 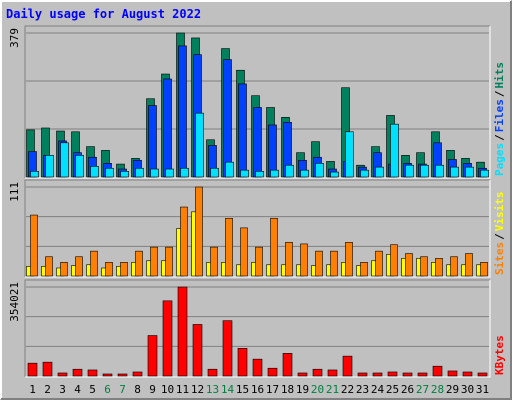 What do you see at coordinates (287, 389) in the screenshot?
I see `x-tick-label: 18` at bounding box center [287, 389].